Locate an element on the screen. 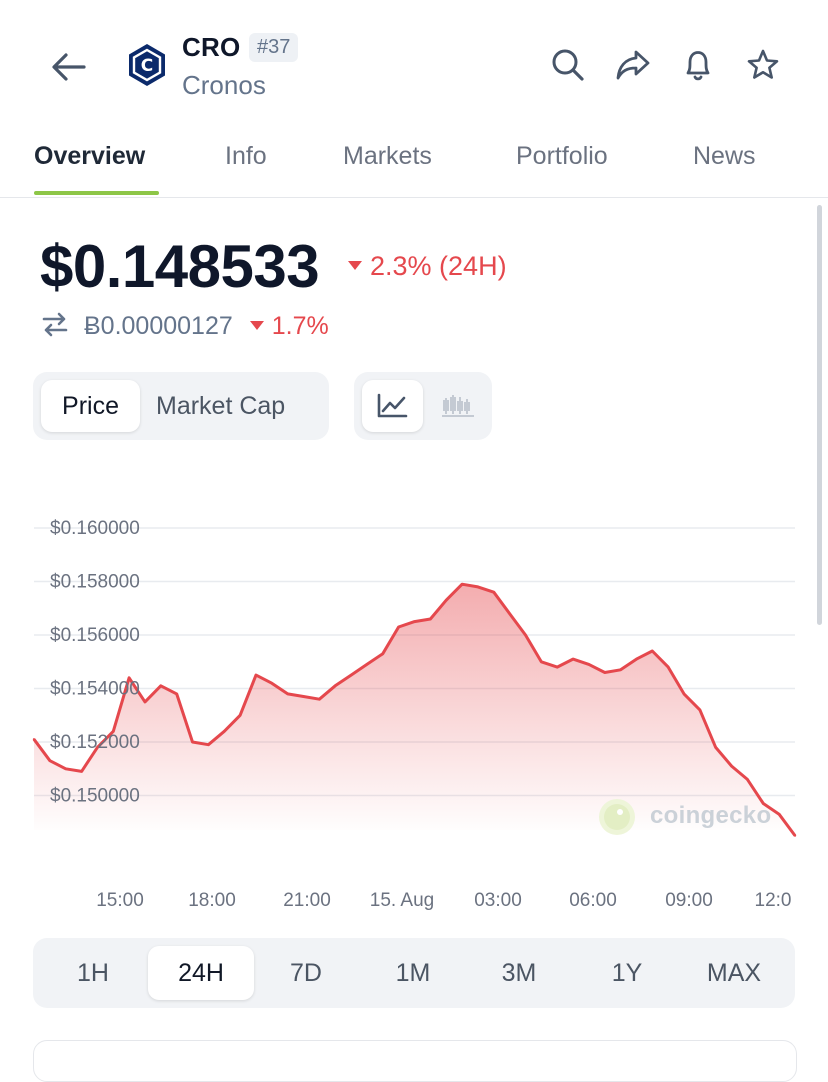 The width and height of the screenshot is (828, 1082). coin-logo: C is located at coordinates (147, 65).